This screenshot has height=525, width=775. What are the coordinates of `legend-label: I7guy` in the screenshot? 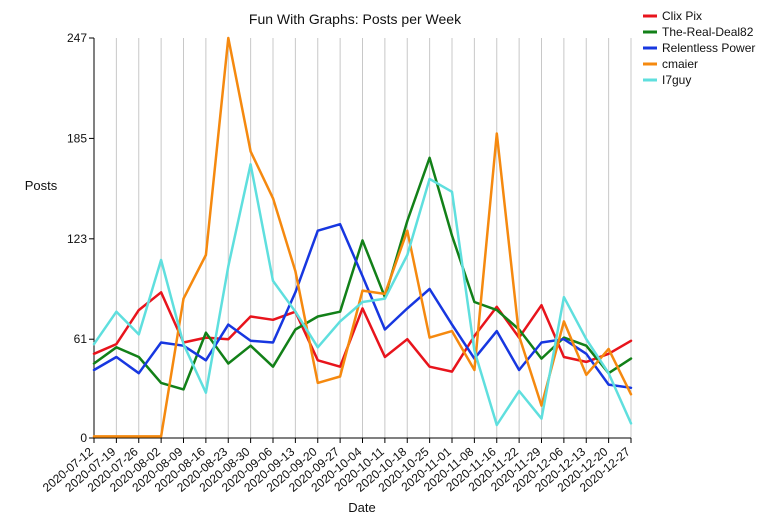 It's located at (676, 80).